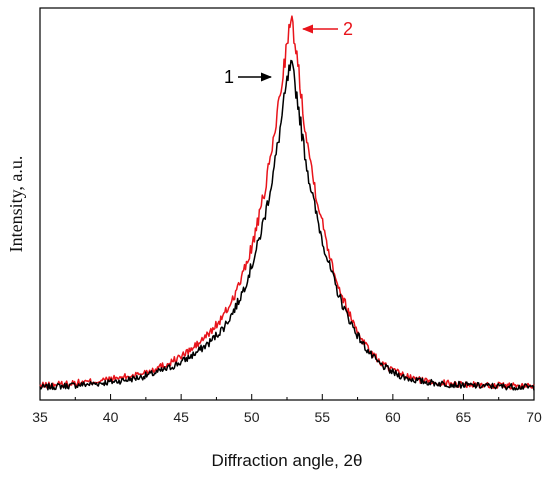  What do you see at coordinates (229, 77) in the screenshot?
I see `annotation-label-1: 1` at bounding box center [229, 77].